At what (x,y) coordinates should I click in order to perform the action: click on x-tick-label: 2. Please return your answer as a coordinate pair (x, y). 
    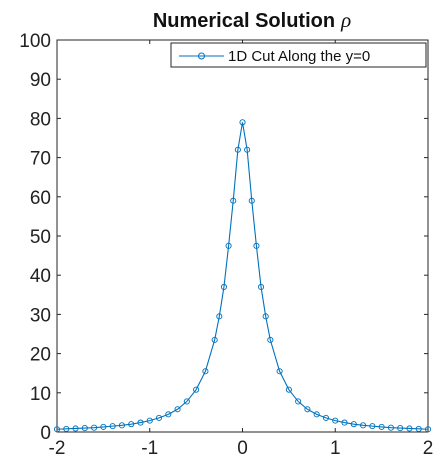
    Looking at the image, I should click on (428, 448).